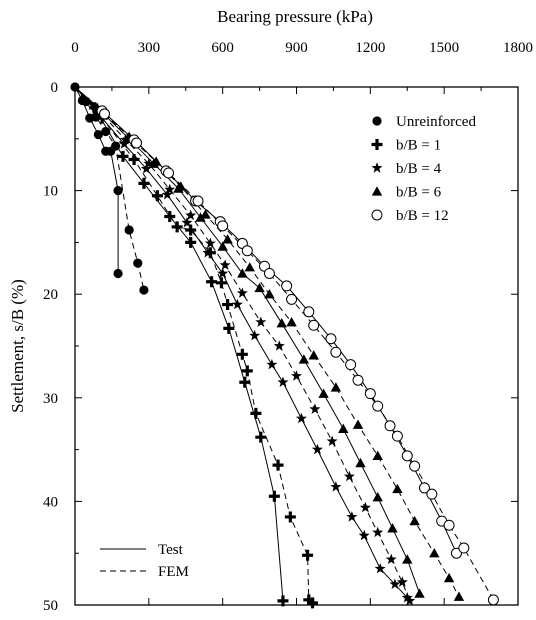 This screenshot has height=620, width=536. I want to click on x-tick-label: 0, so click(75, 48).